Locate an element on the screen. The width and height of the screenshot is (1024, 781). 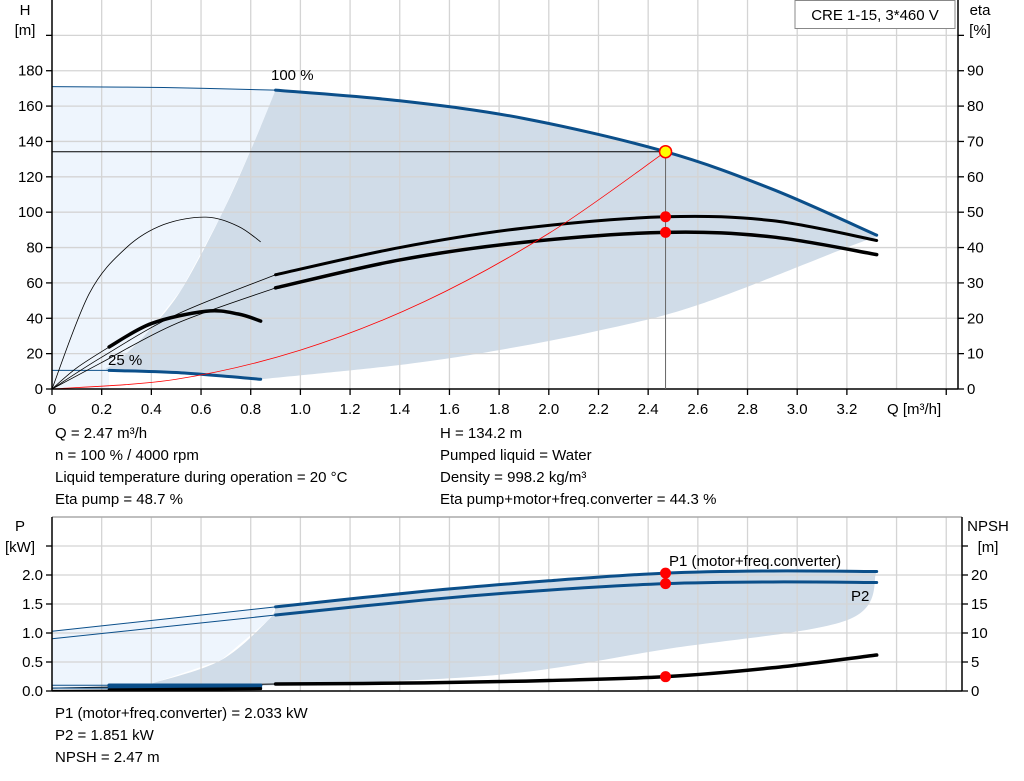
p2-marker is located at coordinates (666, 584).